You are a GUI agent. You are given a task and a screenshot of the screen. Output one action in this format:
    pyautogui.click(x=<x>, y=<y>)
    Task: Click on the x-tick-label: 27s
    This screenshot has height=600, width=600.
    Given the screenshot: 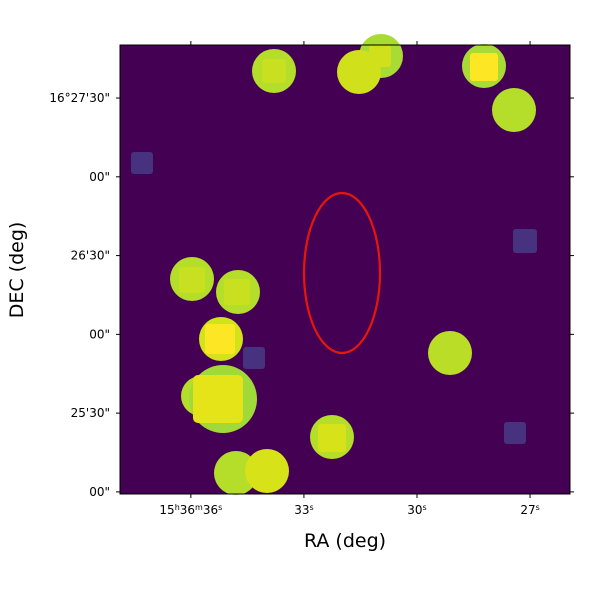 What is the action you would take?
    pyautogui.click(x=529, y=510)
    